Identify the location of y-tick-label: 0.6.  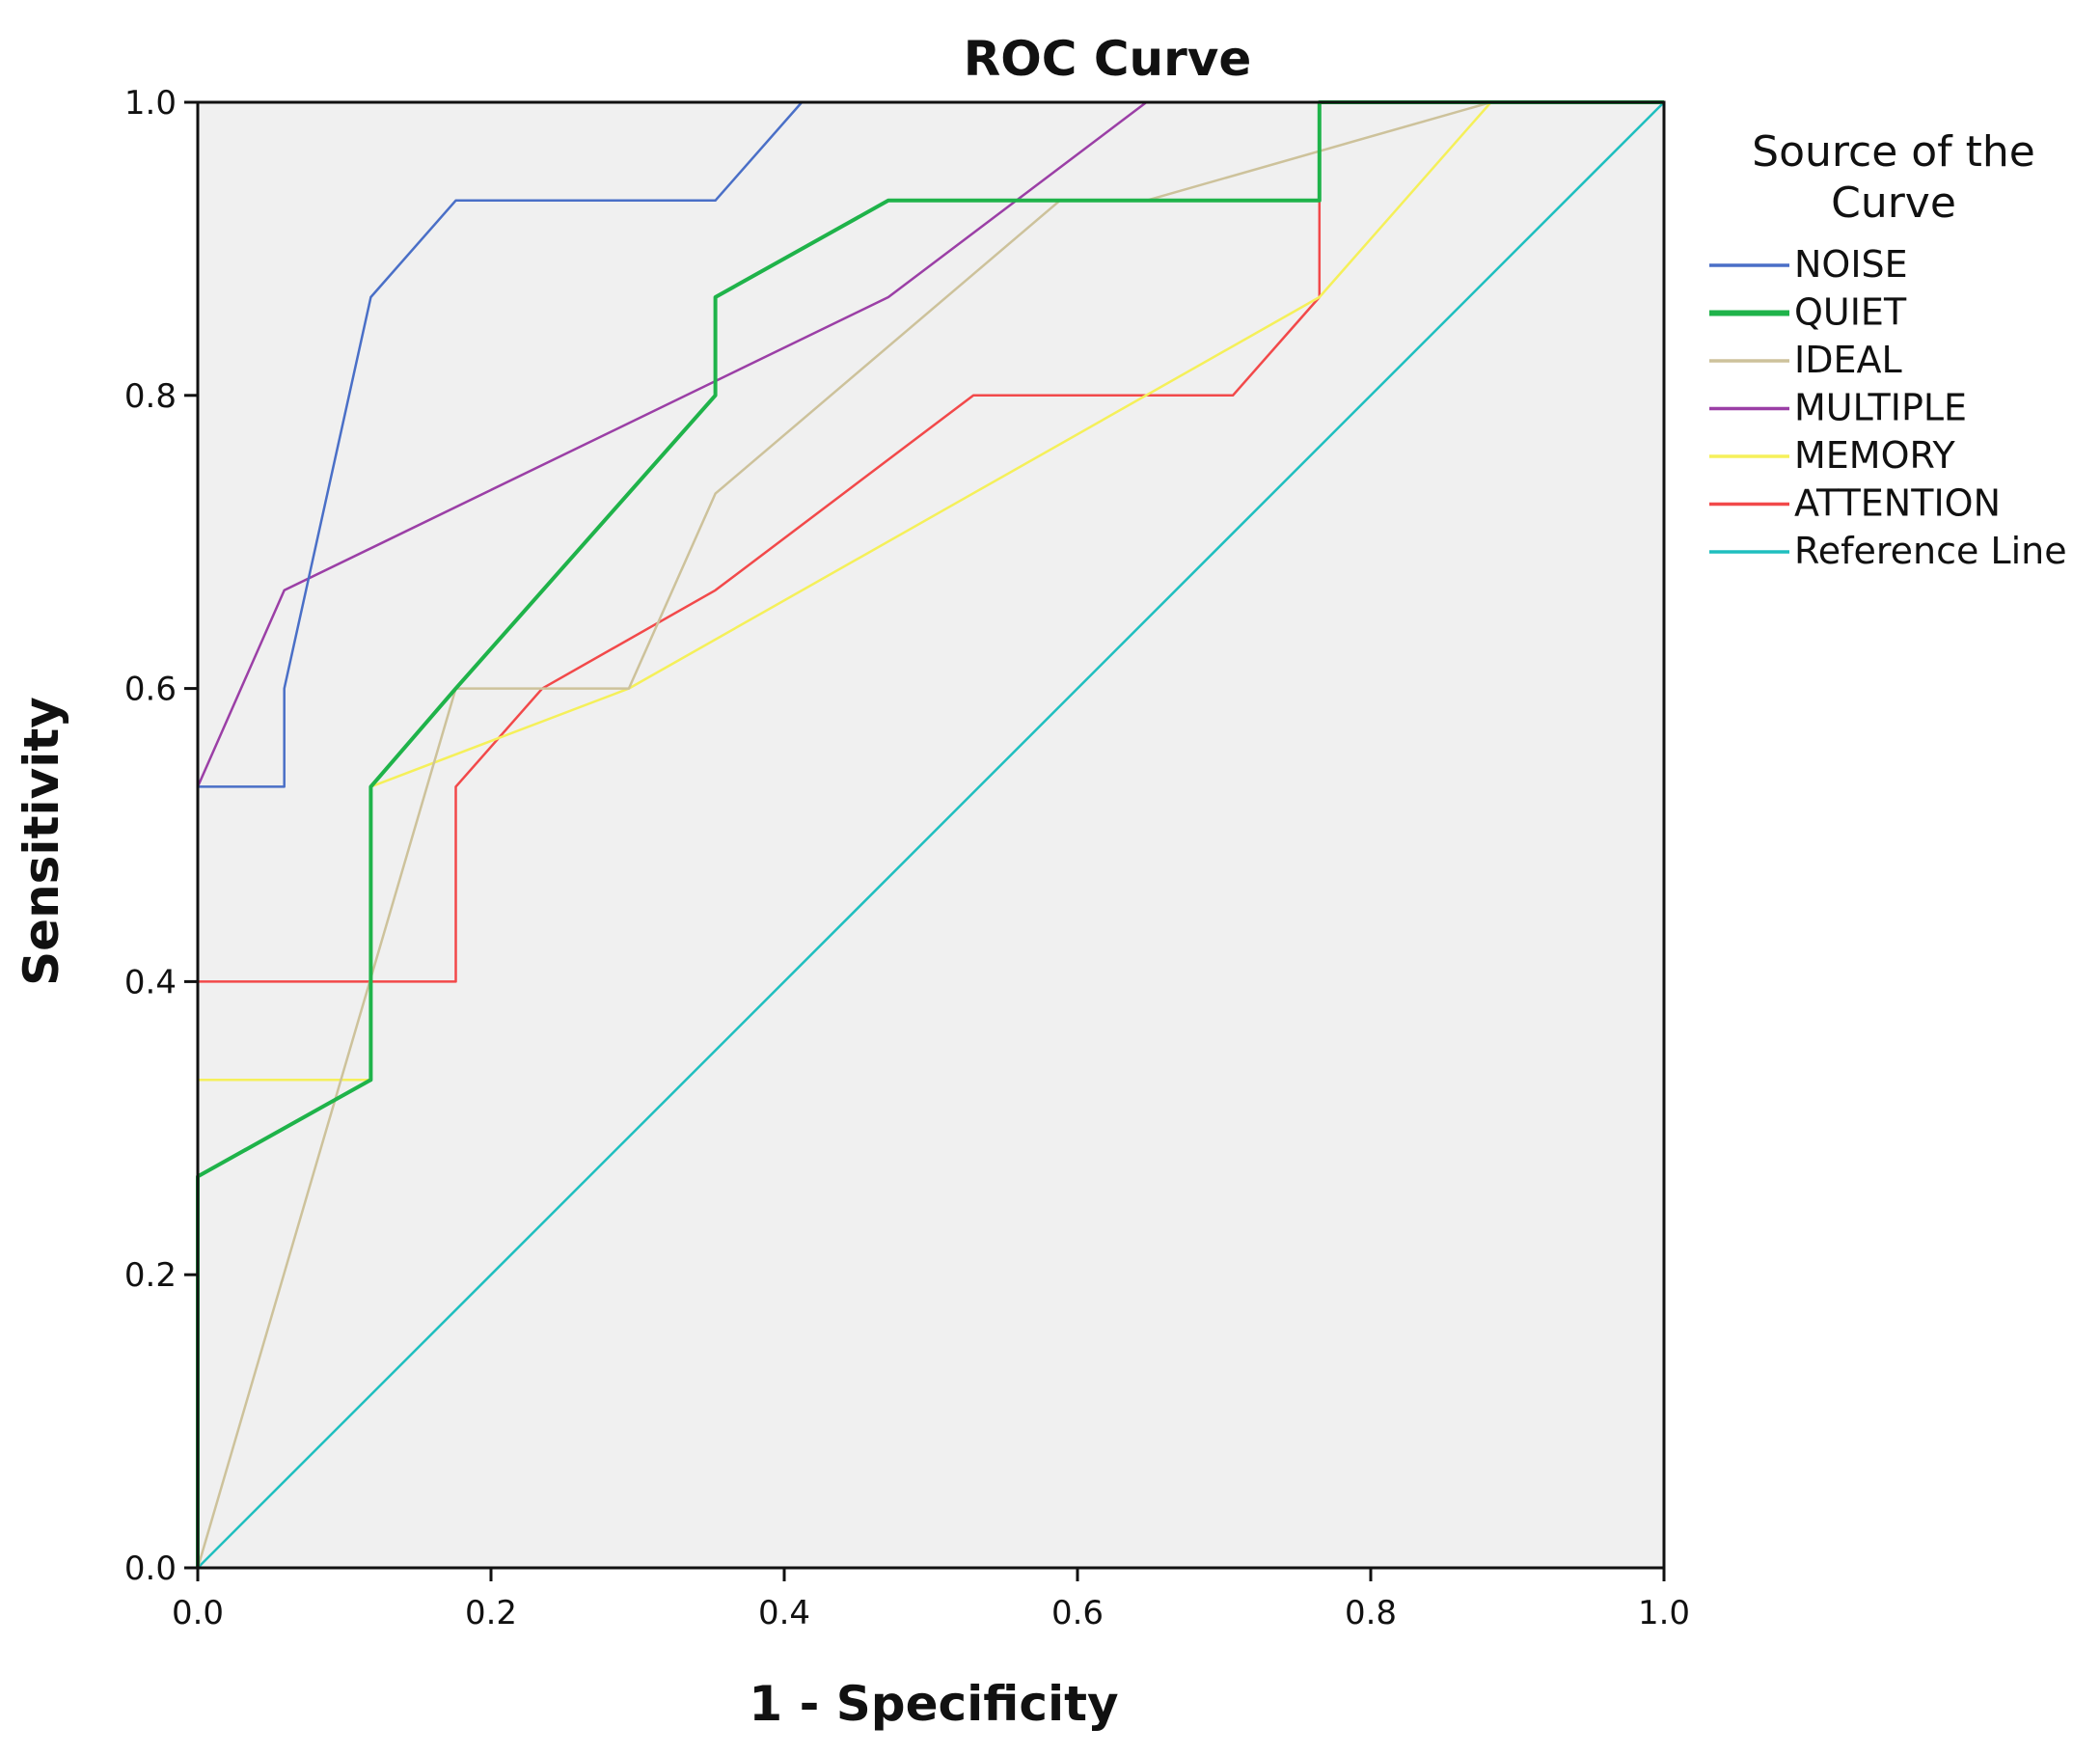
(150, 690).